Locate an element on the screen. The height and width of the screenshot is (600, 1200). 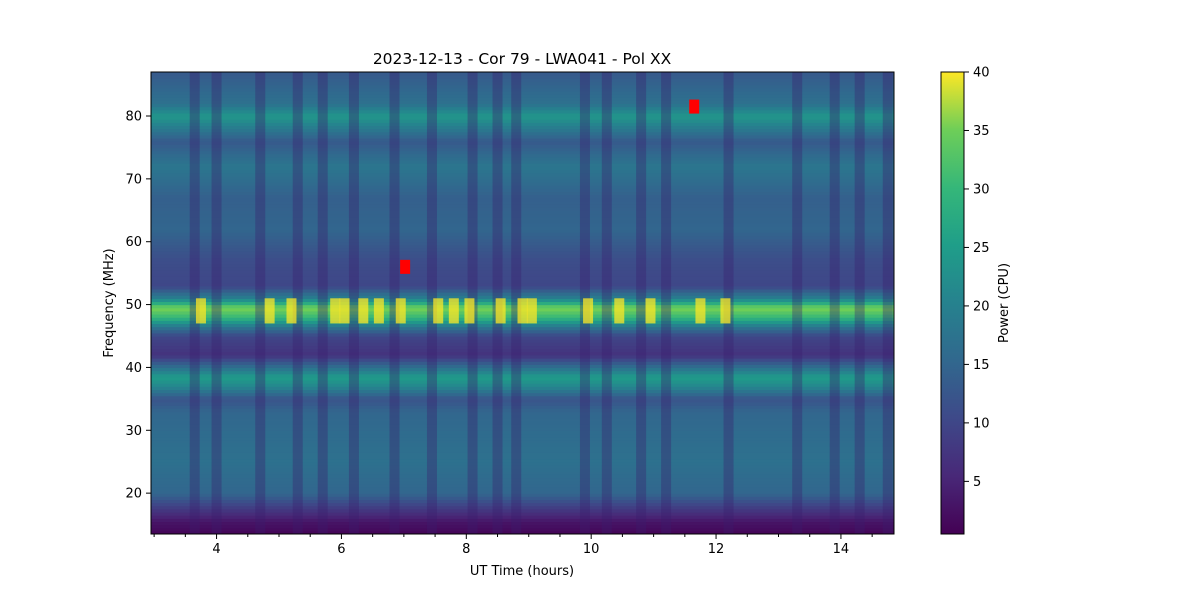
y-tick-label: 20 is located at coordinates (133, 494).